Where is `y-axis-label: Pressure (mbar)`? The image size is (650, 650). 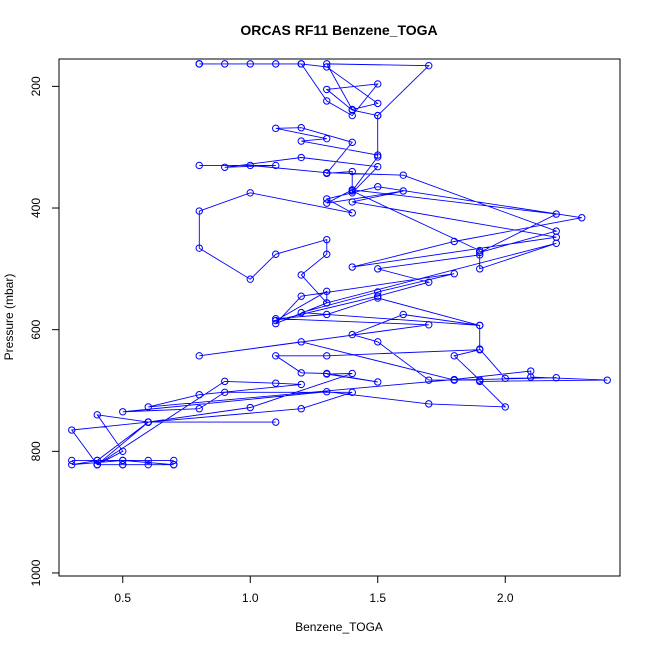 y-axis-label: Pressure (mbar) is located at coordinates (9, 317).